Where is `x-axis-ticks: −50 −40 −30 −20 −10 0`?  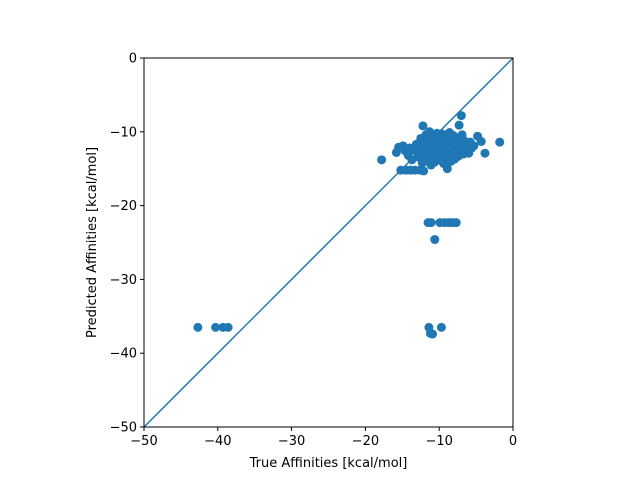
x-axis-ticks: −50 −40 −30 −20 −10 0 is located at coordinates (323, 438).